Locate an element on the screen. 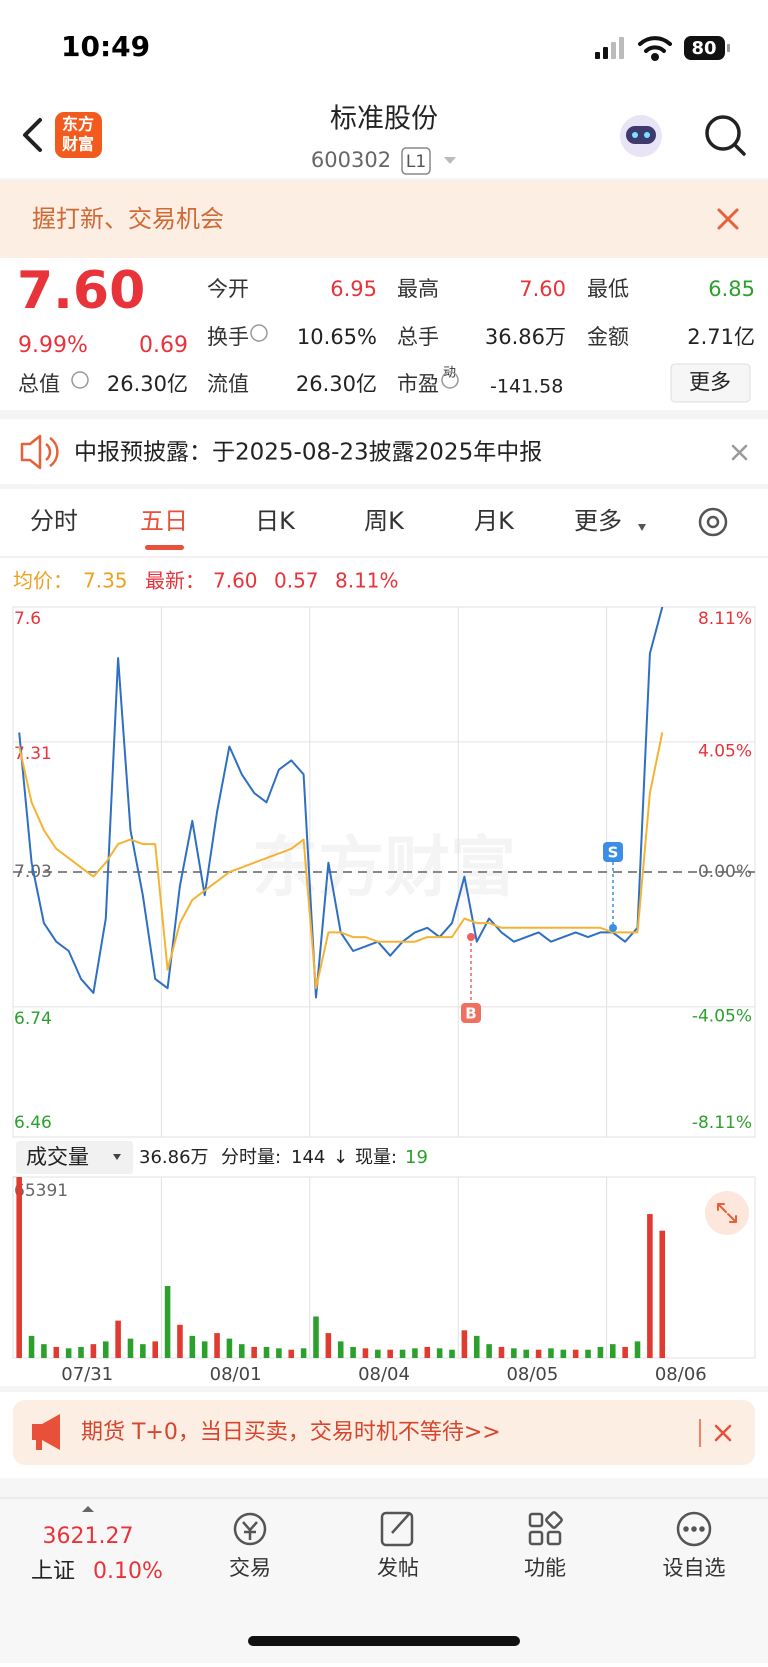 The height and width of the screenshot is (1667, 768). assistant-icon is located at coordinates (641, 136).